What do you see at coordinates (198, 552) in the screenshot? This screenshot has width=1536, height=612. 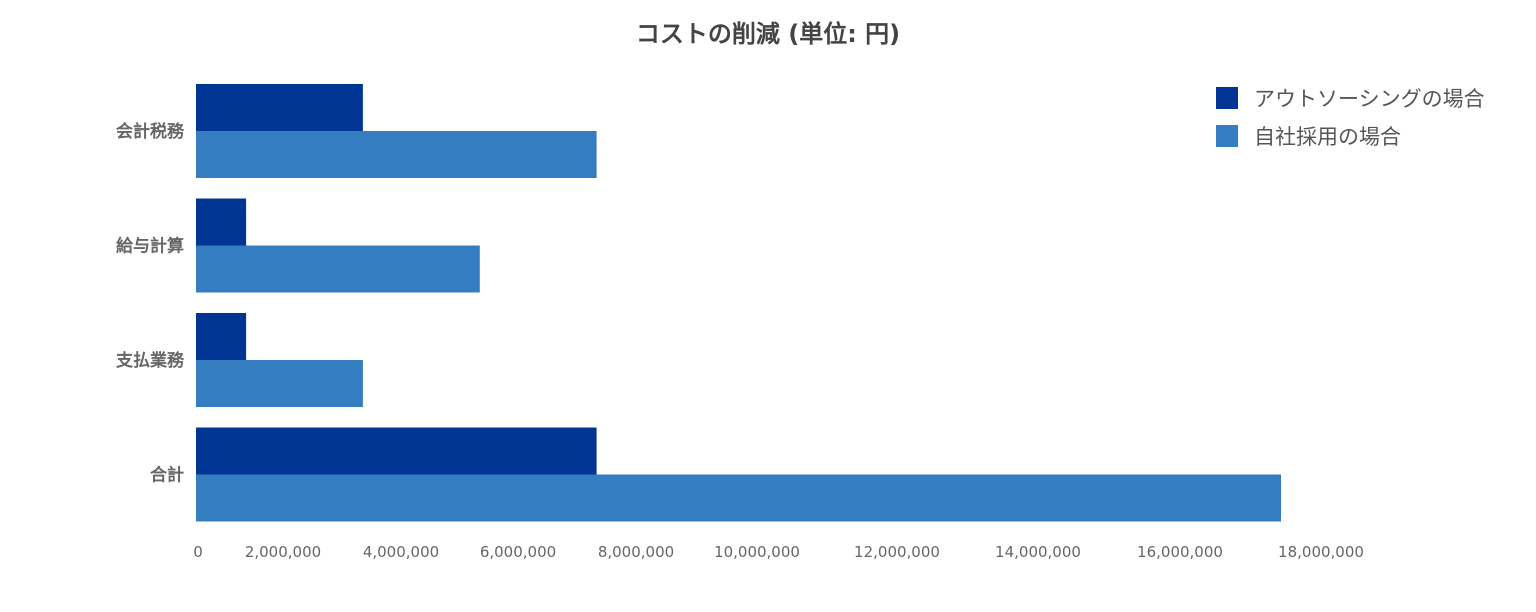 I see `x-tick-label-1: 0` at bounding box center [198, 552].